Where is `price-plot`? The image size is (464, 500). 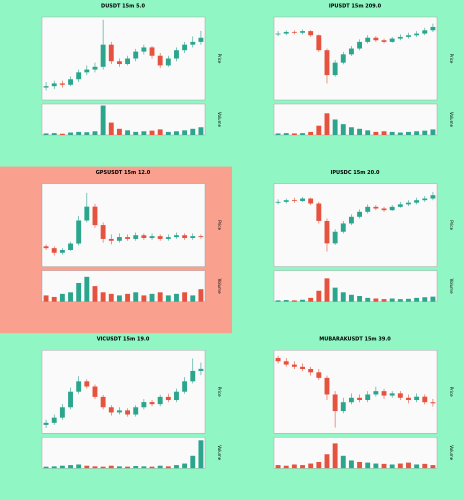
price-plot is located at coordinates (123, 392).